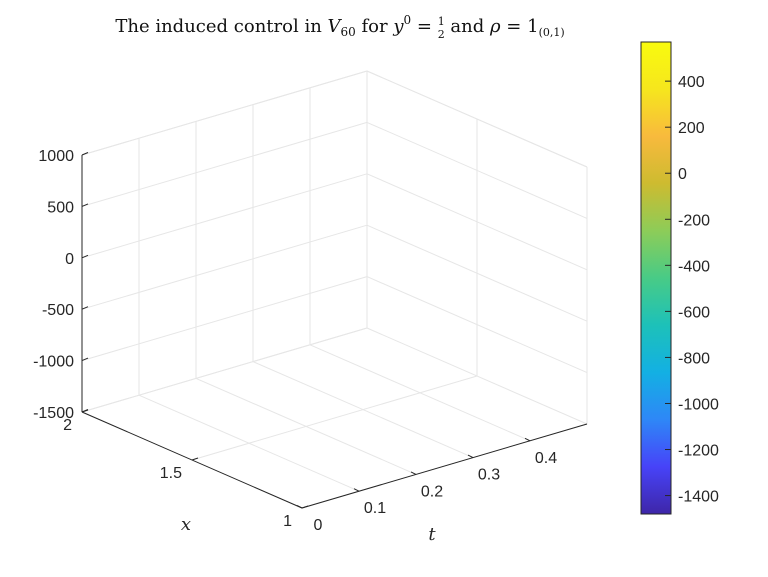  Describe the element at coordinates (85, 154) in the screenshot. I see `axis-line` at that location.